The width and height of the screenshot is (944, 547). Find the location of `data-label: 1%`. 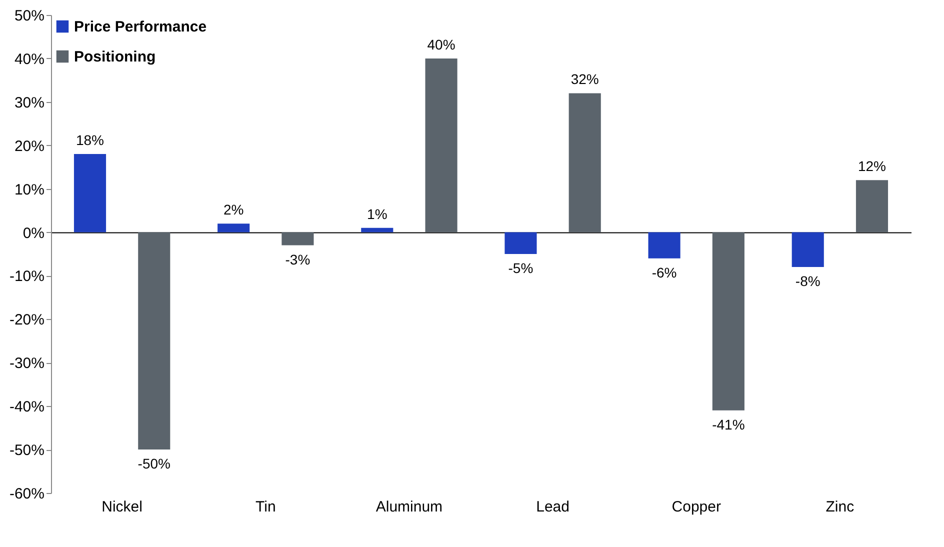

data-label: 1% is located at coordinates (377, 214).